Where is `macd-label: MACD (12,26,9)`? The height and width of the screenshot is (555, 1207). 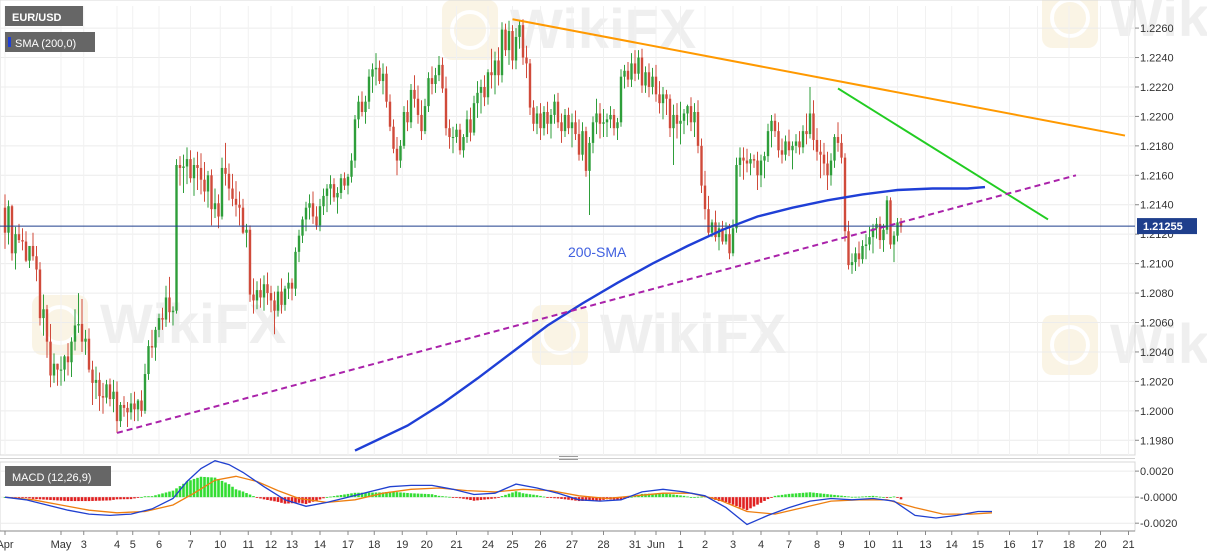 macd-label: MACD (12,26,9) is located at coordinates (51, 478).